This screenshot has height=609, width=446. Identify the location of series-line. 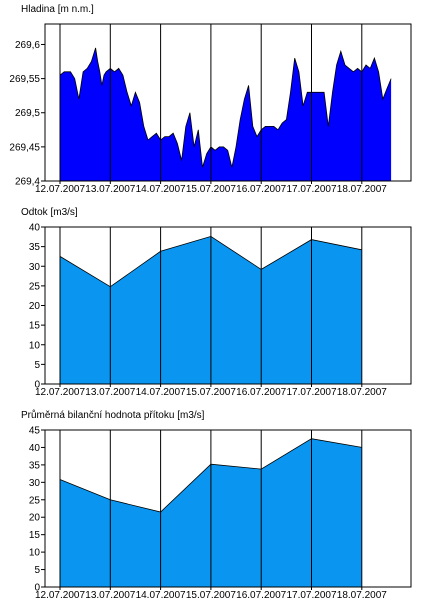
(225, 107).